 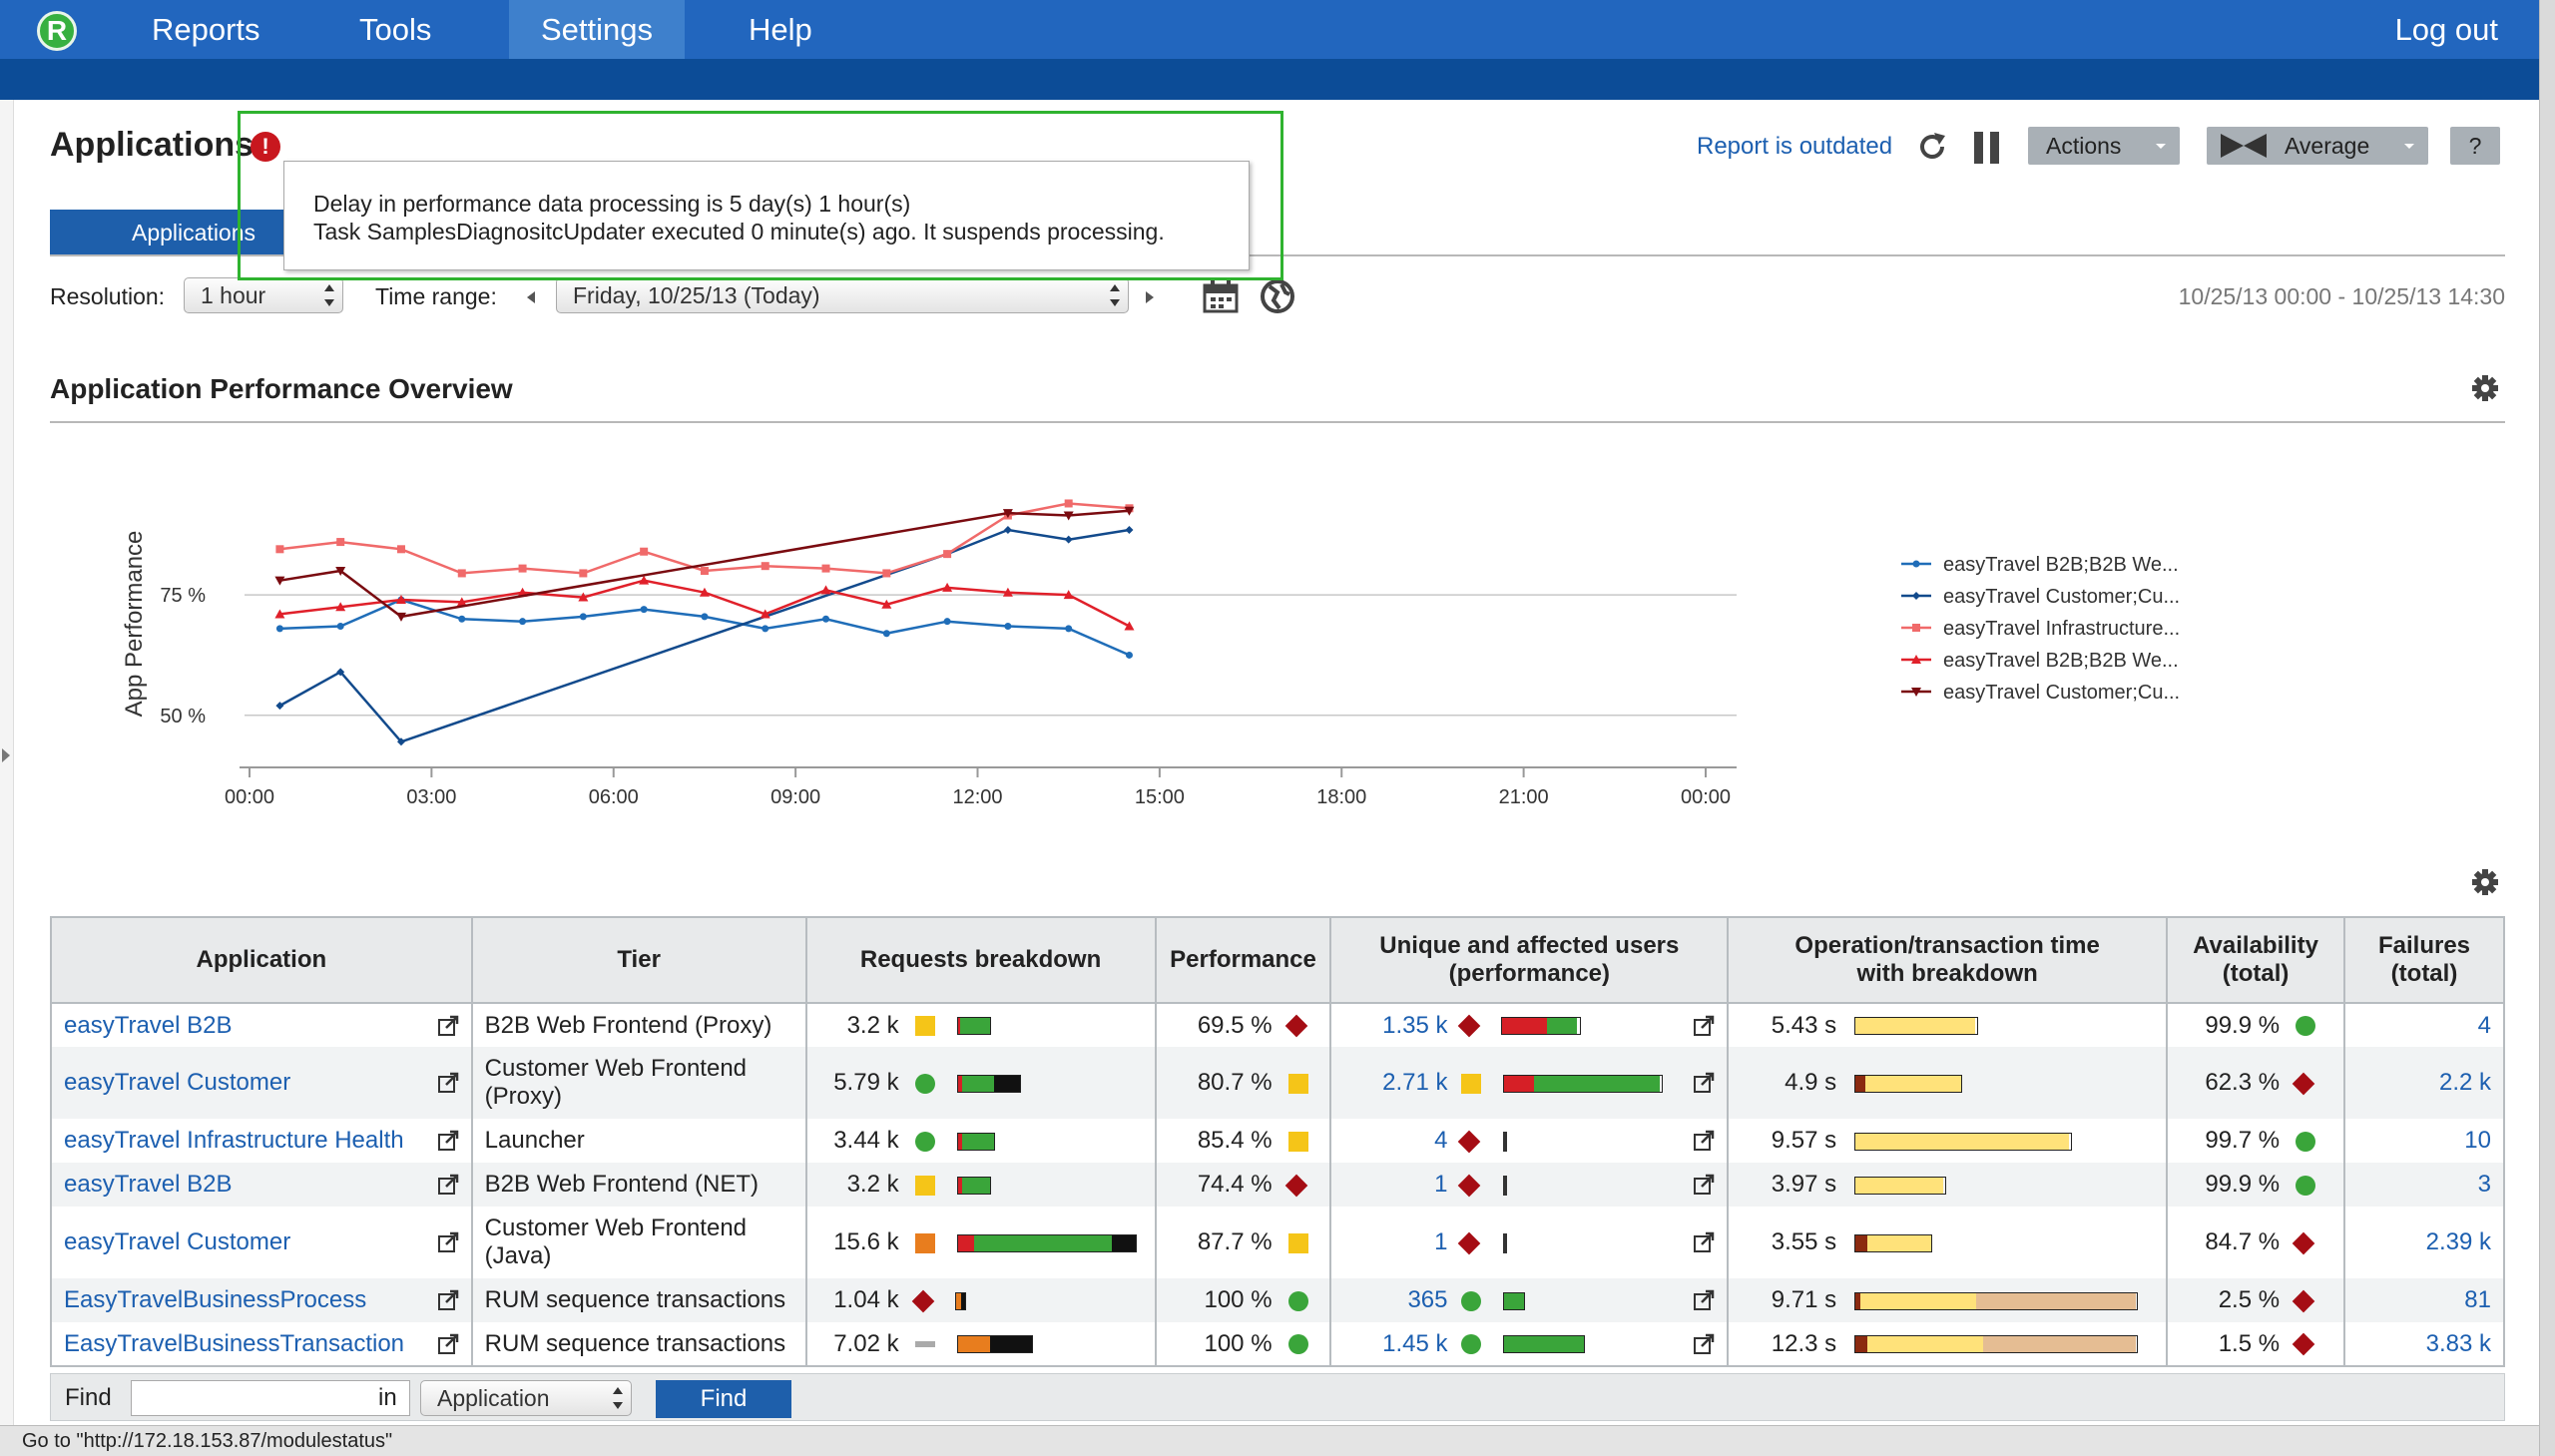 What do you see at coordinates (206, 29) in the screenshot?
I see `nav-reports: Reports` at bounding box center [206, 29].